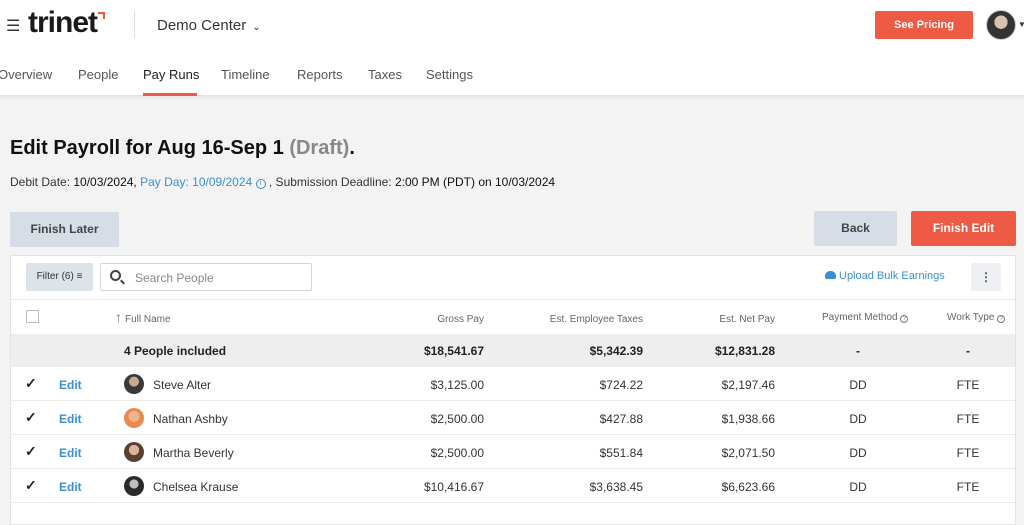  I want to click on deadline-label: , Submission Deadline:, so click(330, 182).